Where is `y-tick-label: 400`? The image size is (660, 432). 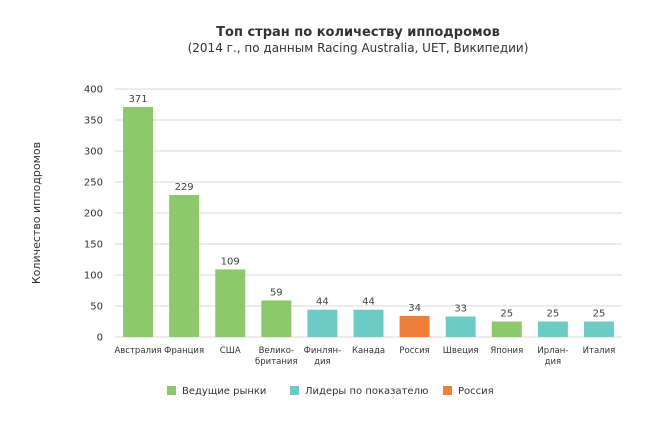
y-tick-label: 400 is located at coordinates (93, 90).